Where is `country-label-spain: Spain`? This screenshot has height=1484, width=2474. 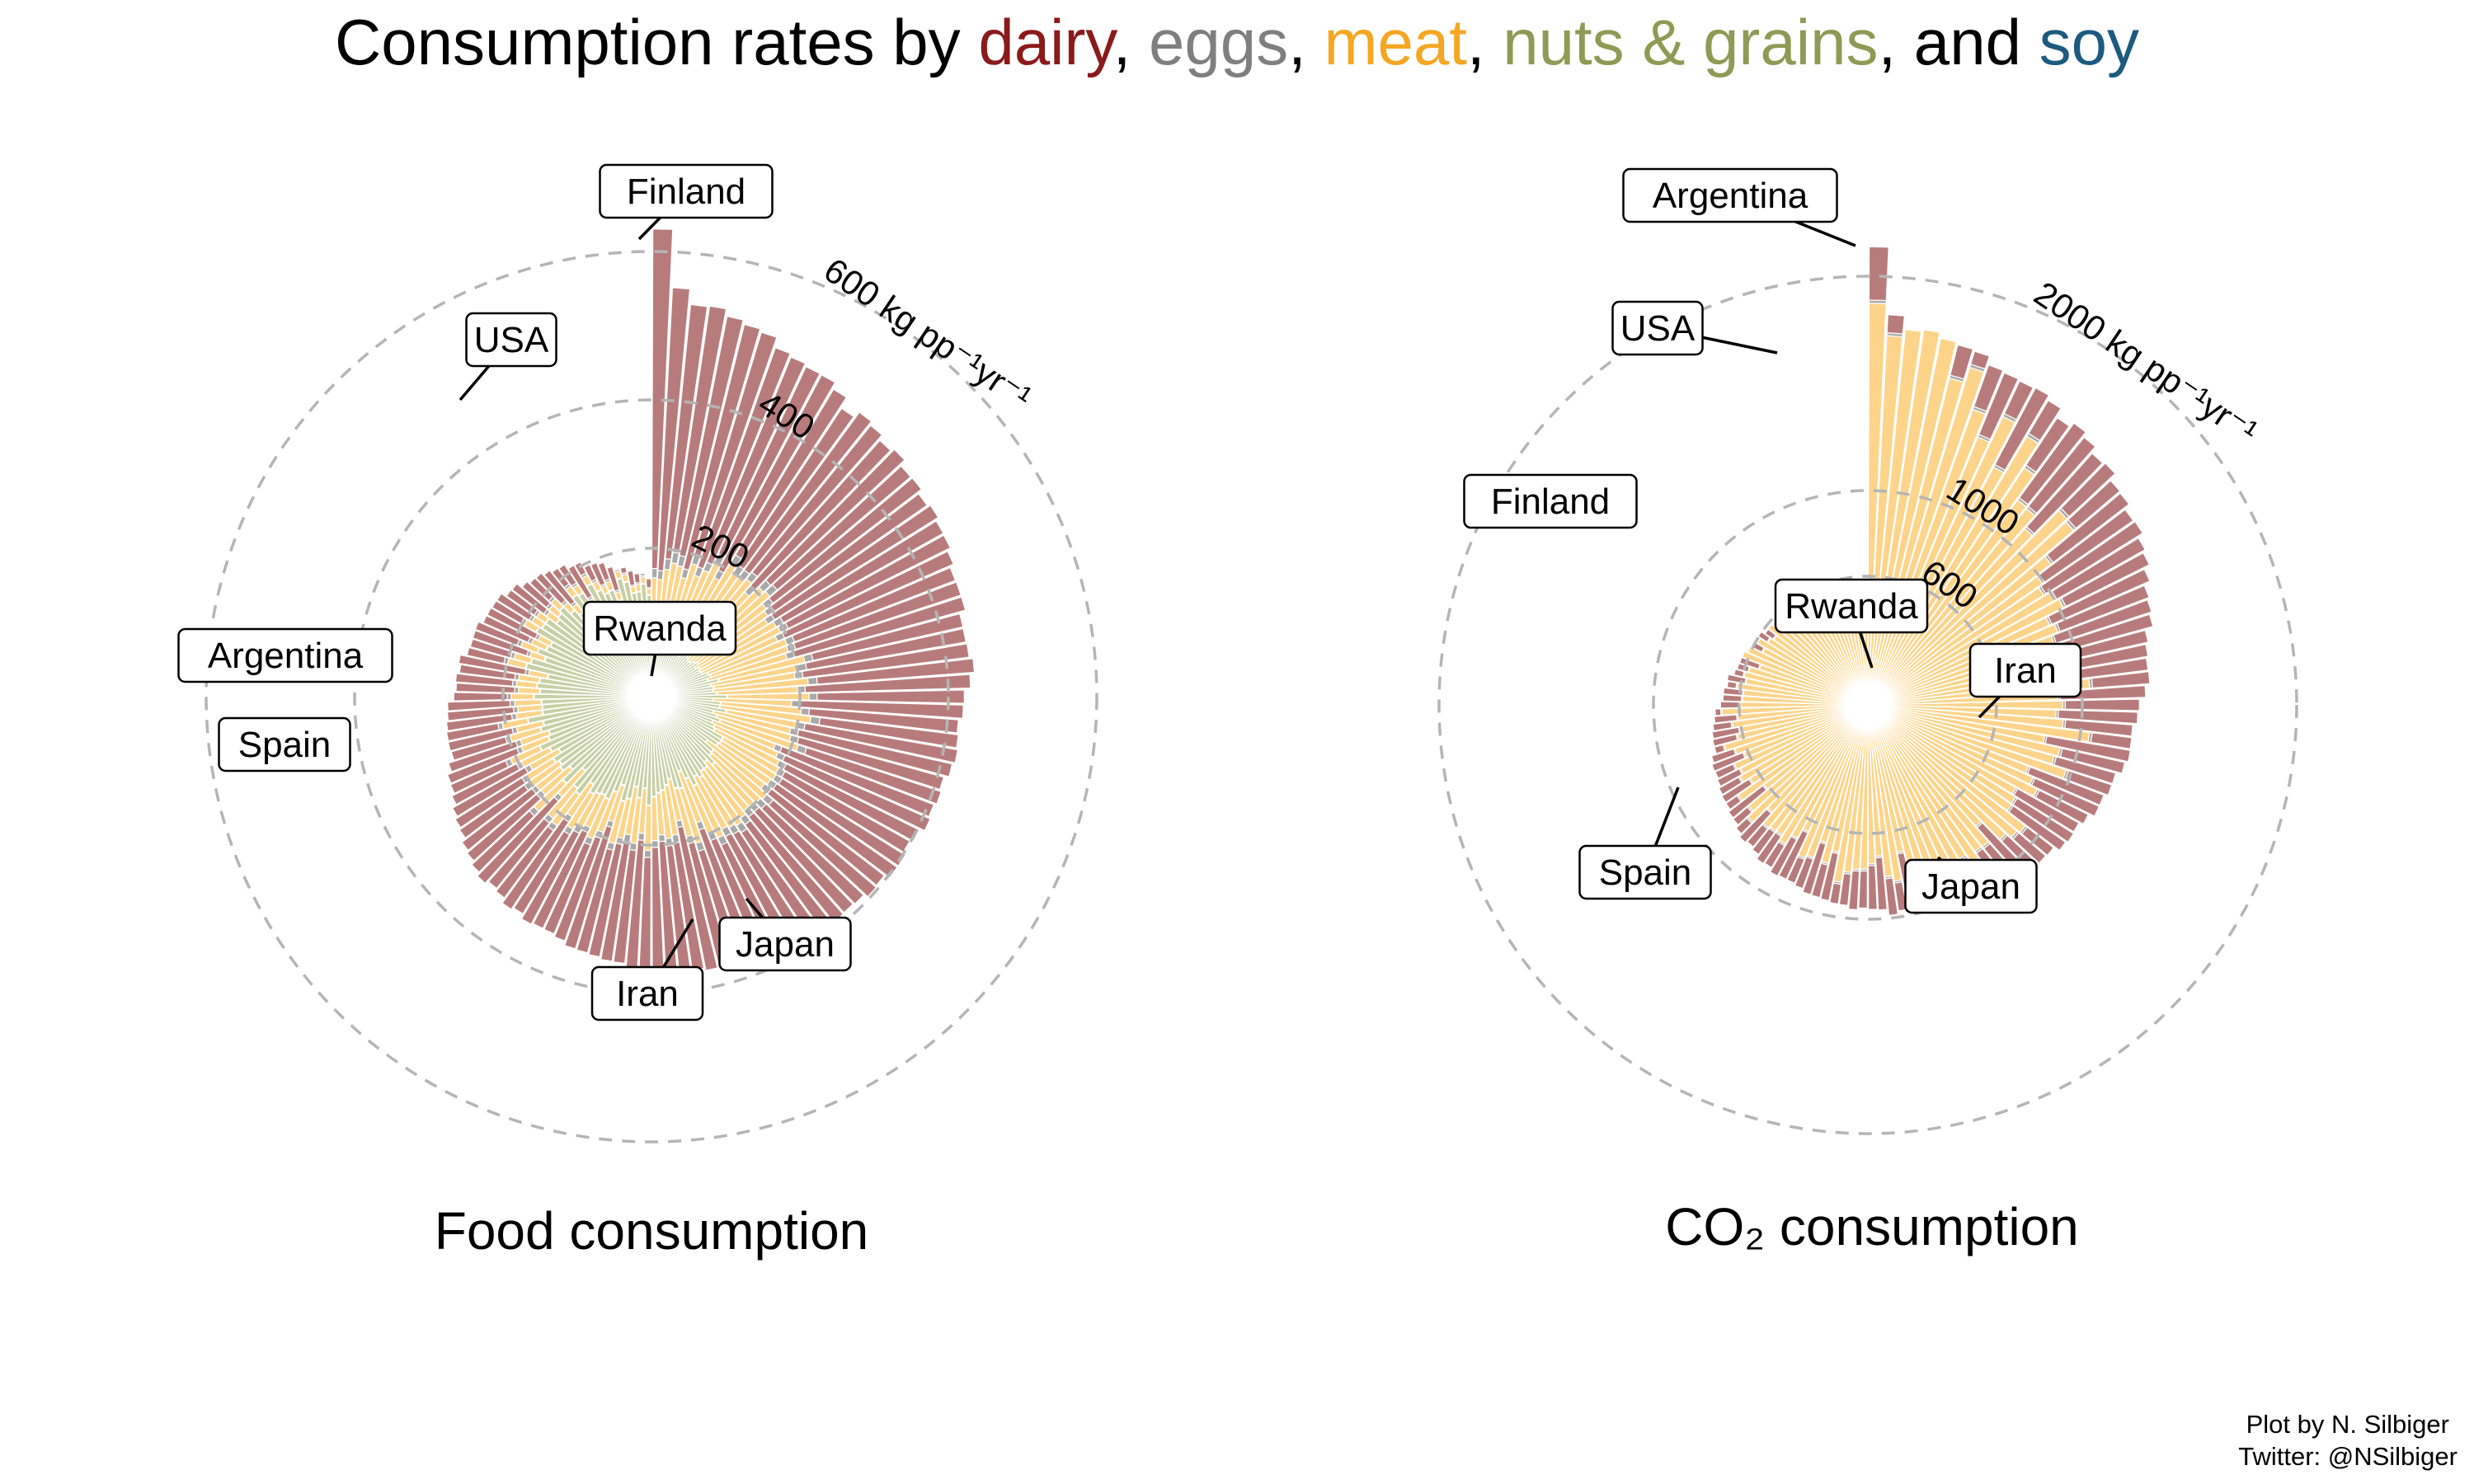
country-label-spain: Spain is located at coordinates (285, 745).